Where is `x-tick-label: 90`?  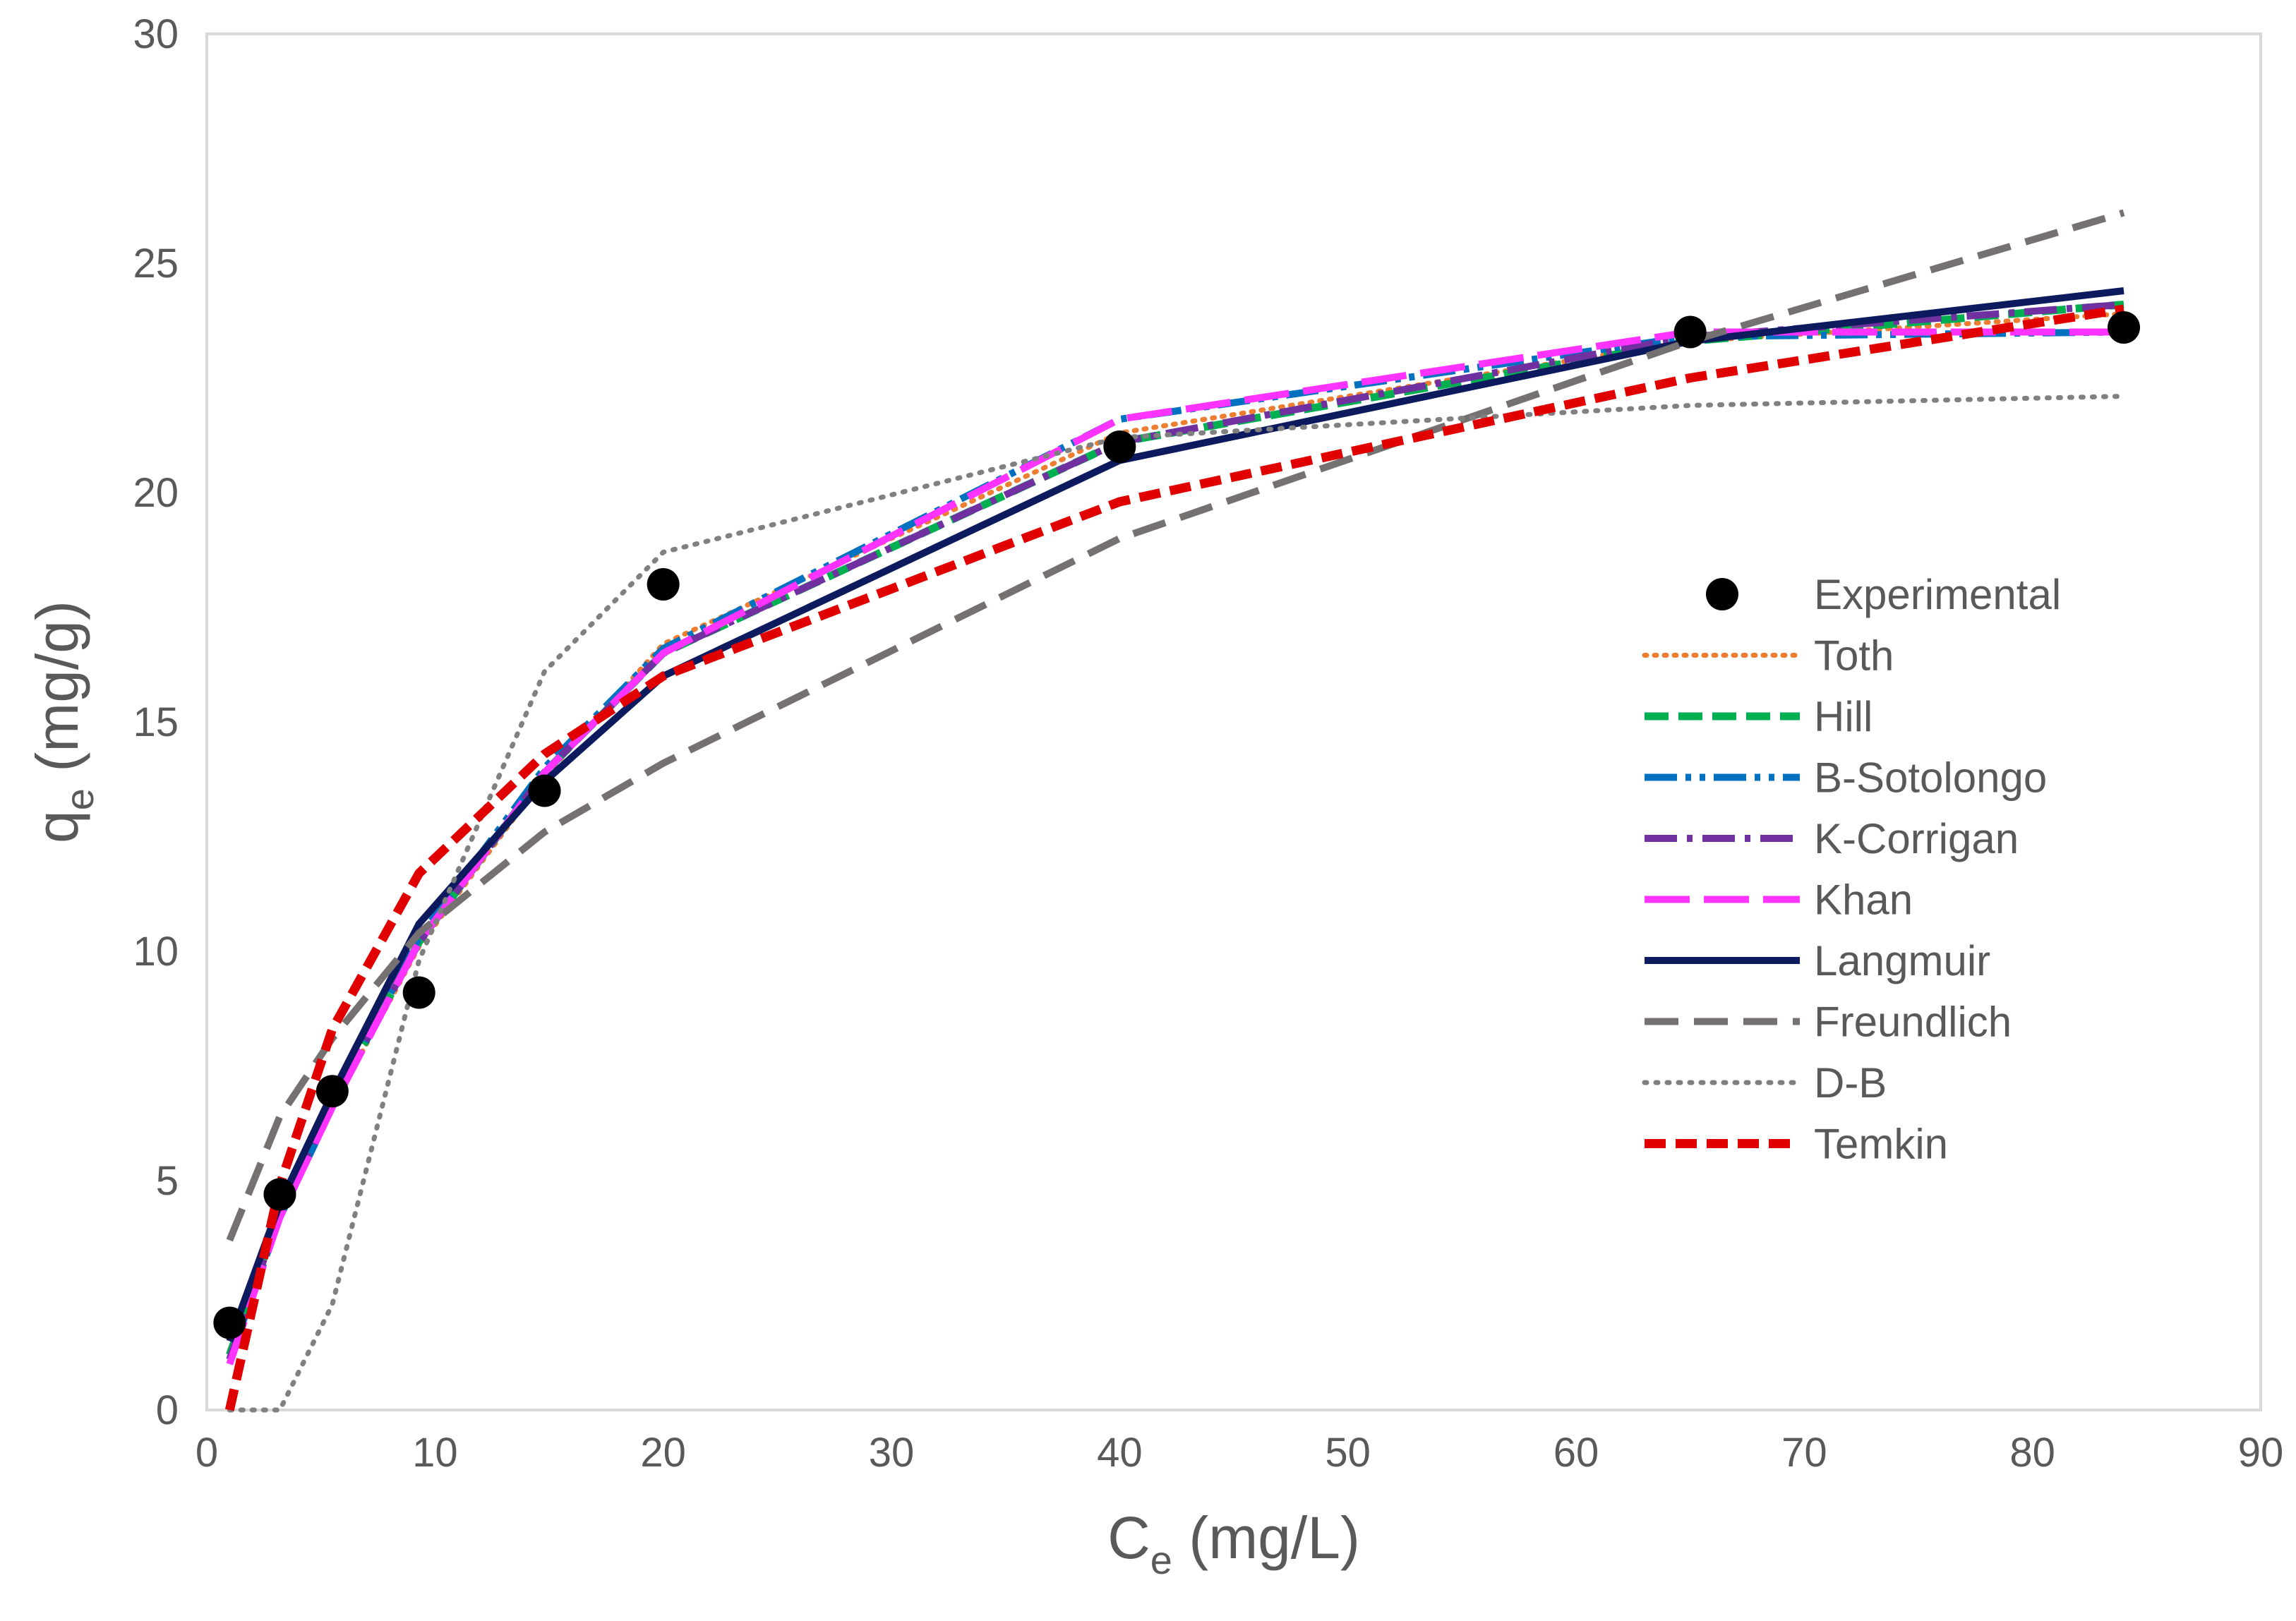
x-tick-label: 90 is located at coordinates (2261, 1453).